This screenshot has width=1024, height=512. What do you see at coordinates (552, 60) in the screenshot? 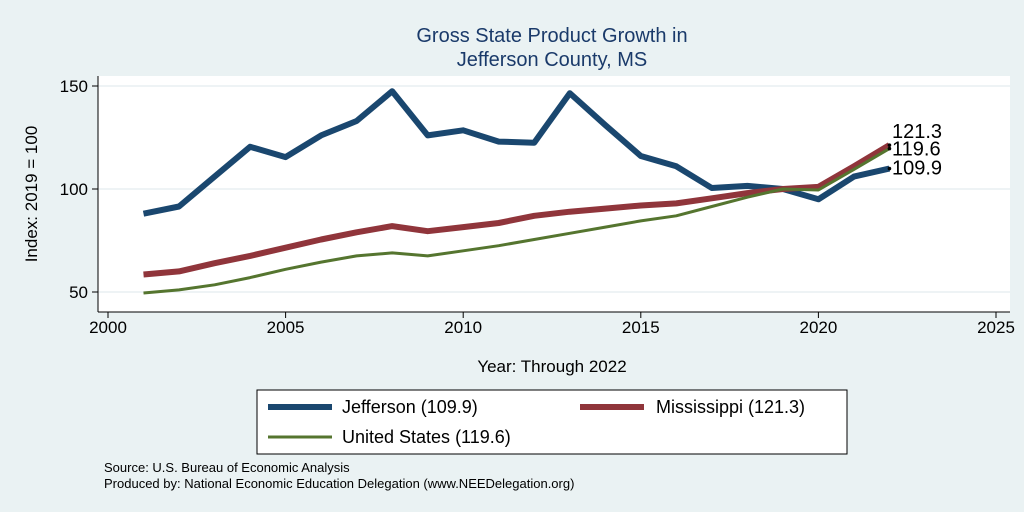
I see `chart-title-line-2: Jefferson County, MS` at bounding box center [552, 60].